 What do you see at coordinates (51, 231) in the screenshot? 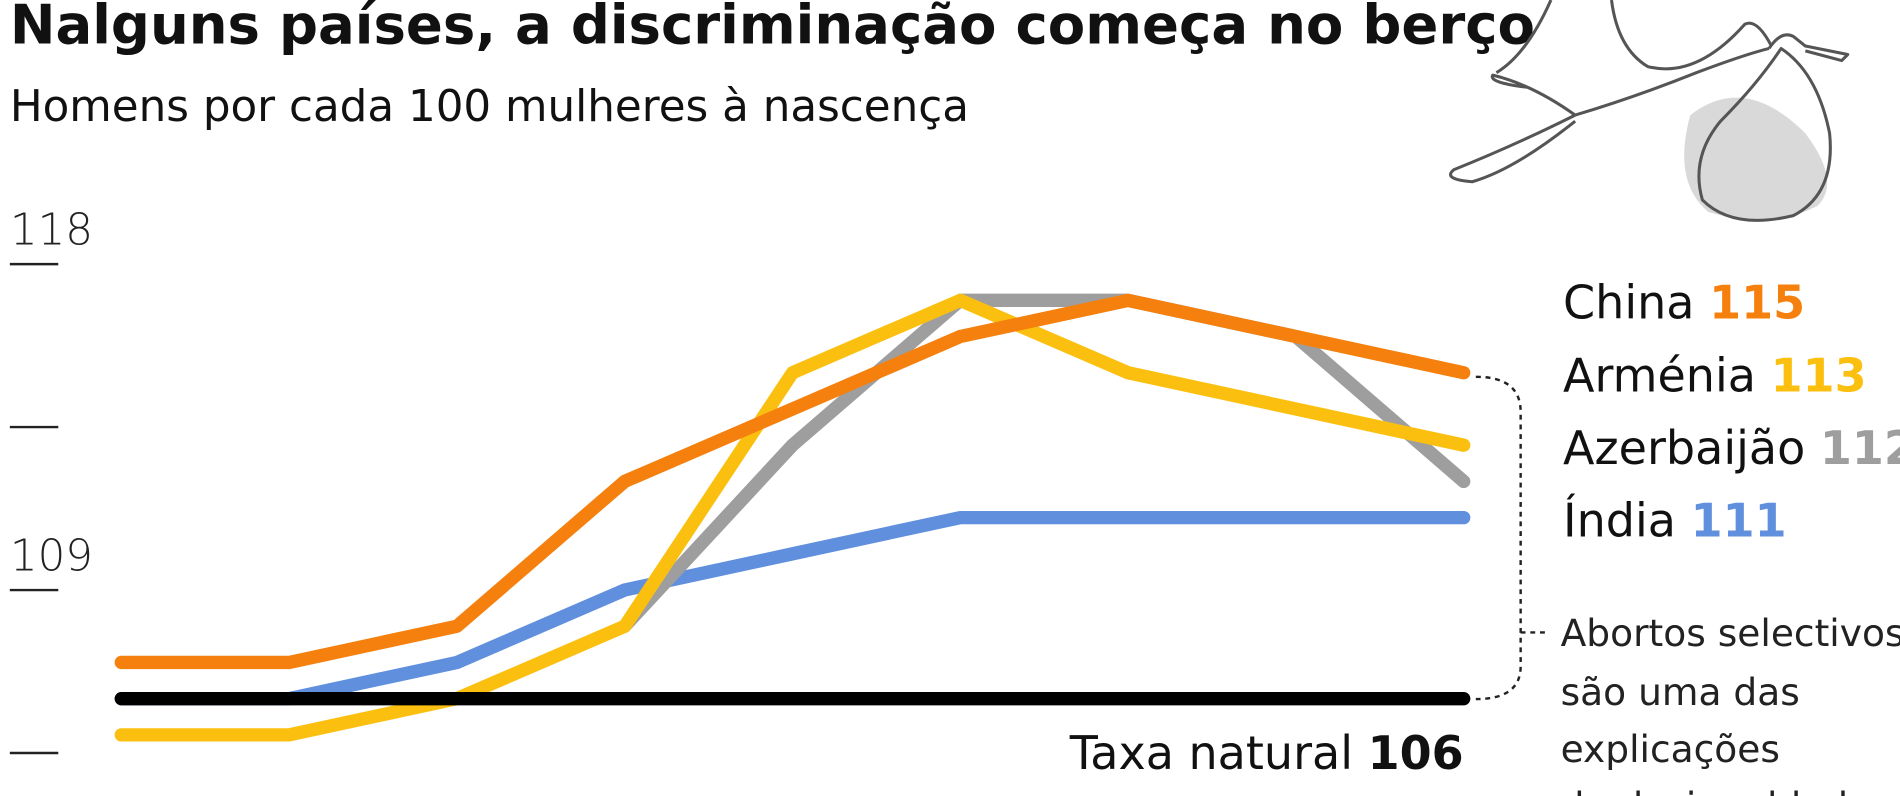
I see `y-tick-label: 118` at bounding box center [51, 231].